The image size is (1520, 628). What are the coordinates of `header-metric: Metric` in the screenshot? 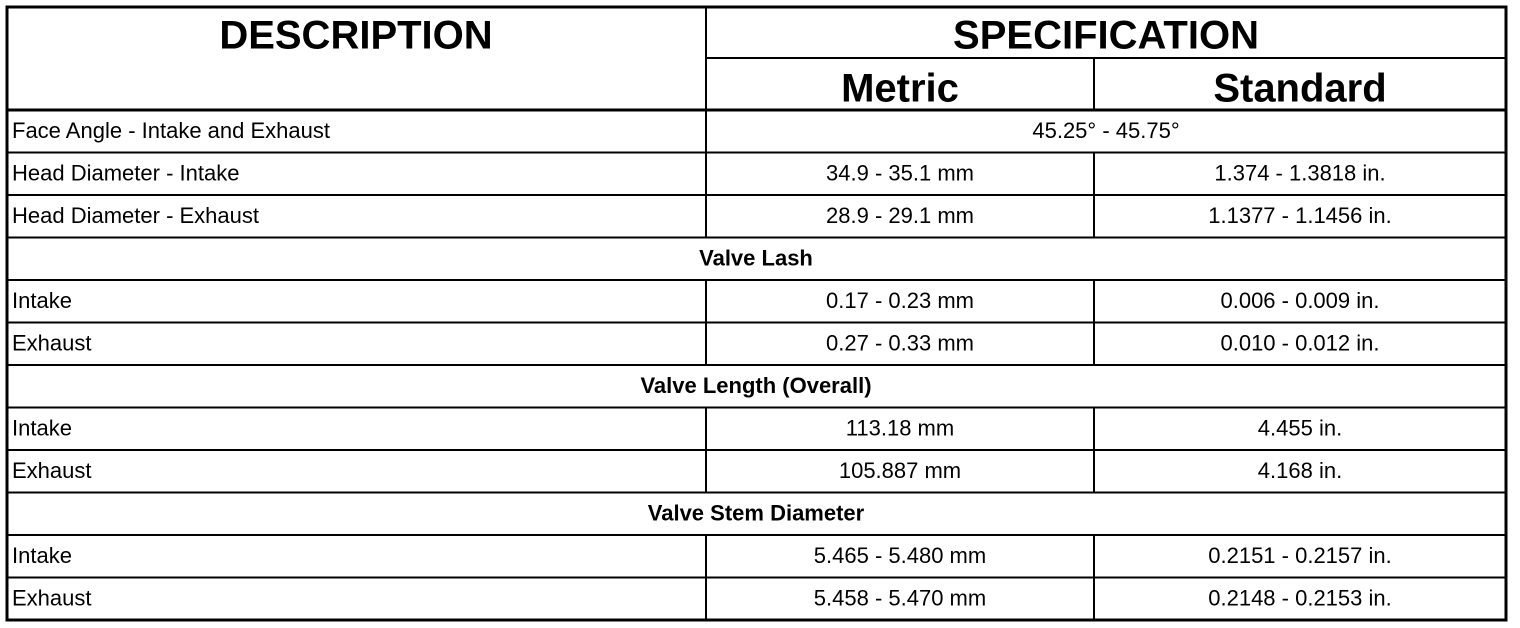 It's located at (900, 89).